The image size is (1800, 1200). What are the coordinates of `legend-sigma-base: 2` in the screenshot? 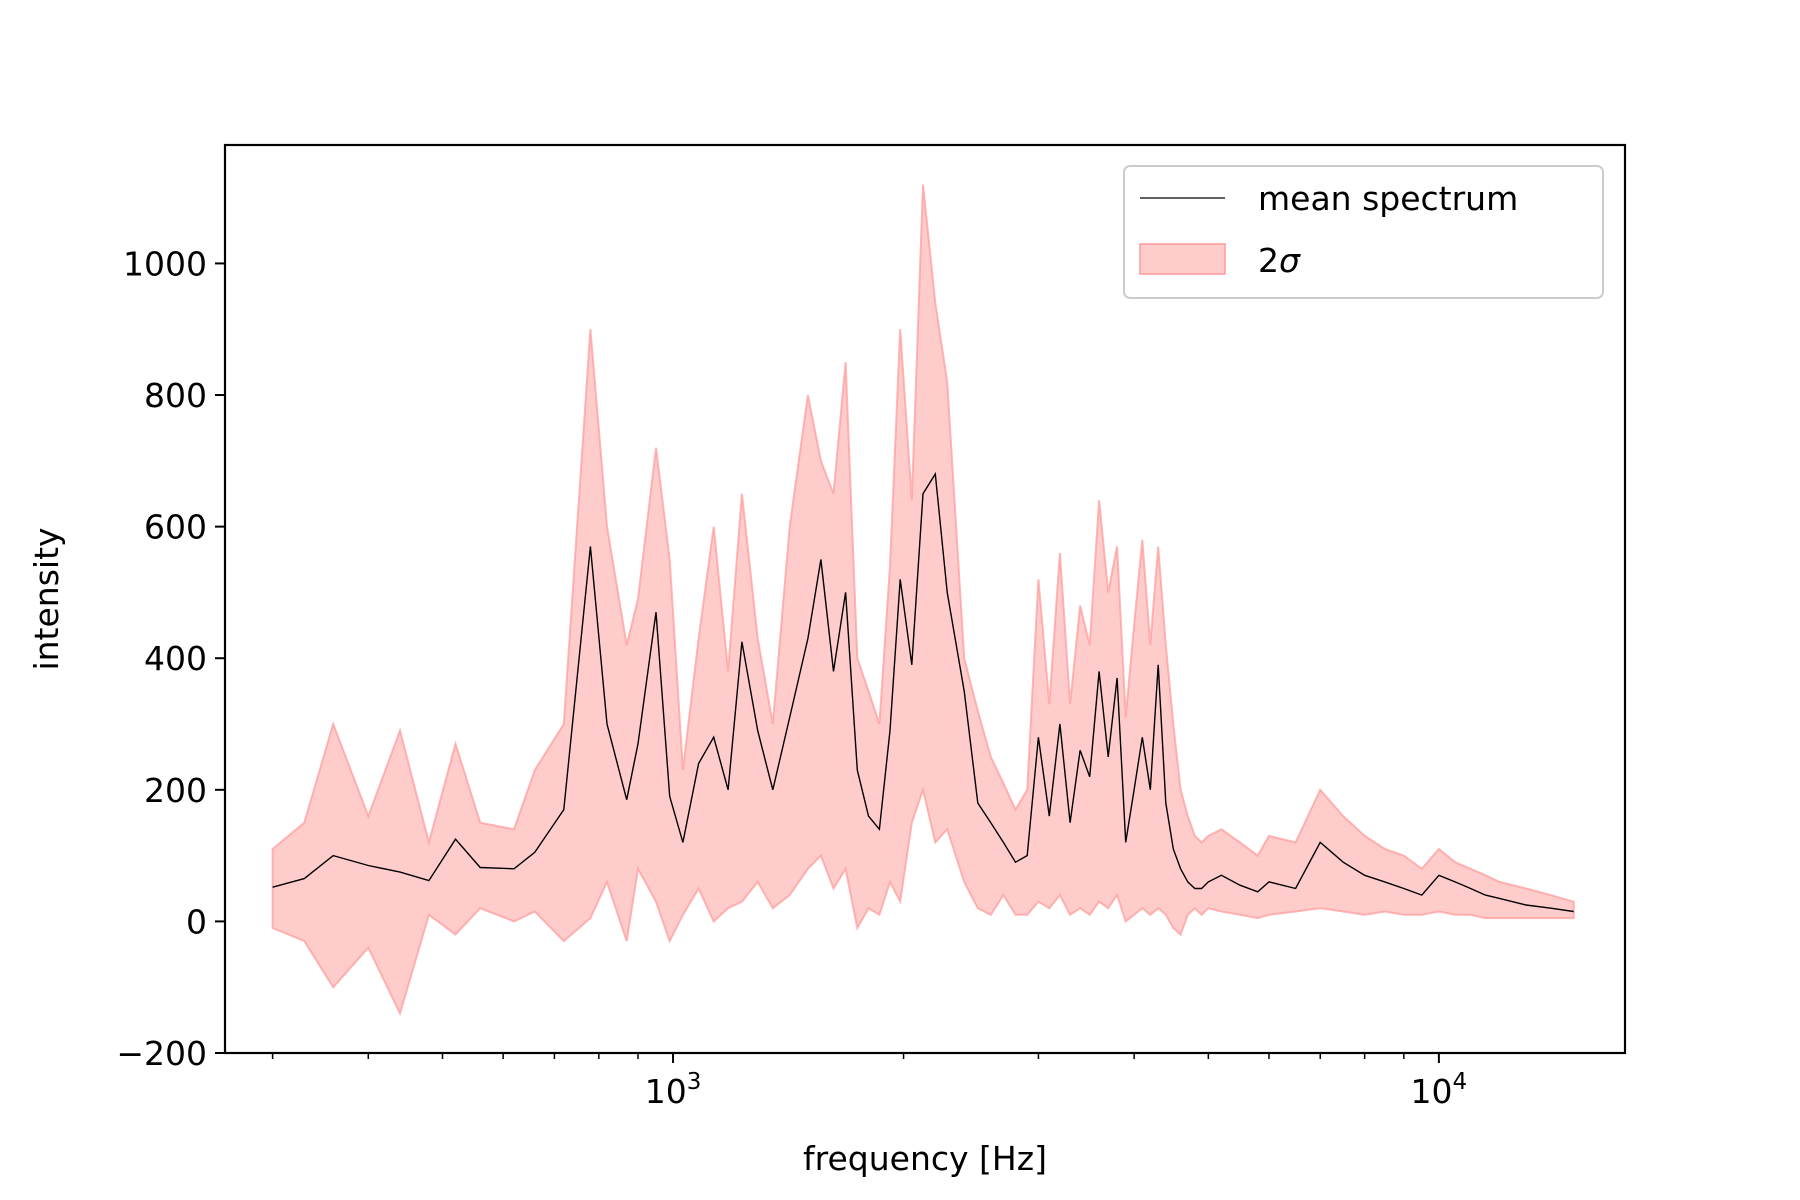 It's located at (1268, 260).